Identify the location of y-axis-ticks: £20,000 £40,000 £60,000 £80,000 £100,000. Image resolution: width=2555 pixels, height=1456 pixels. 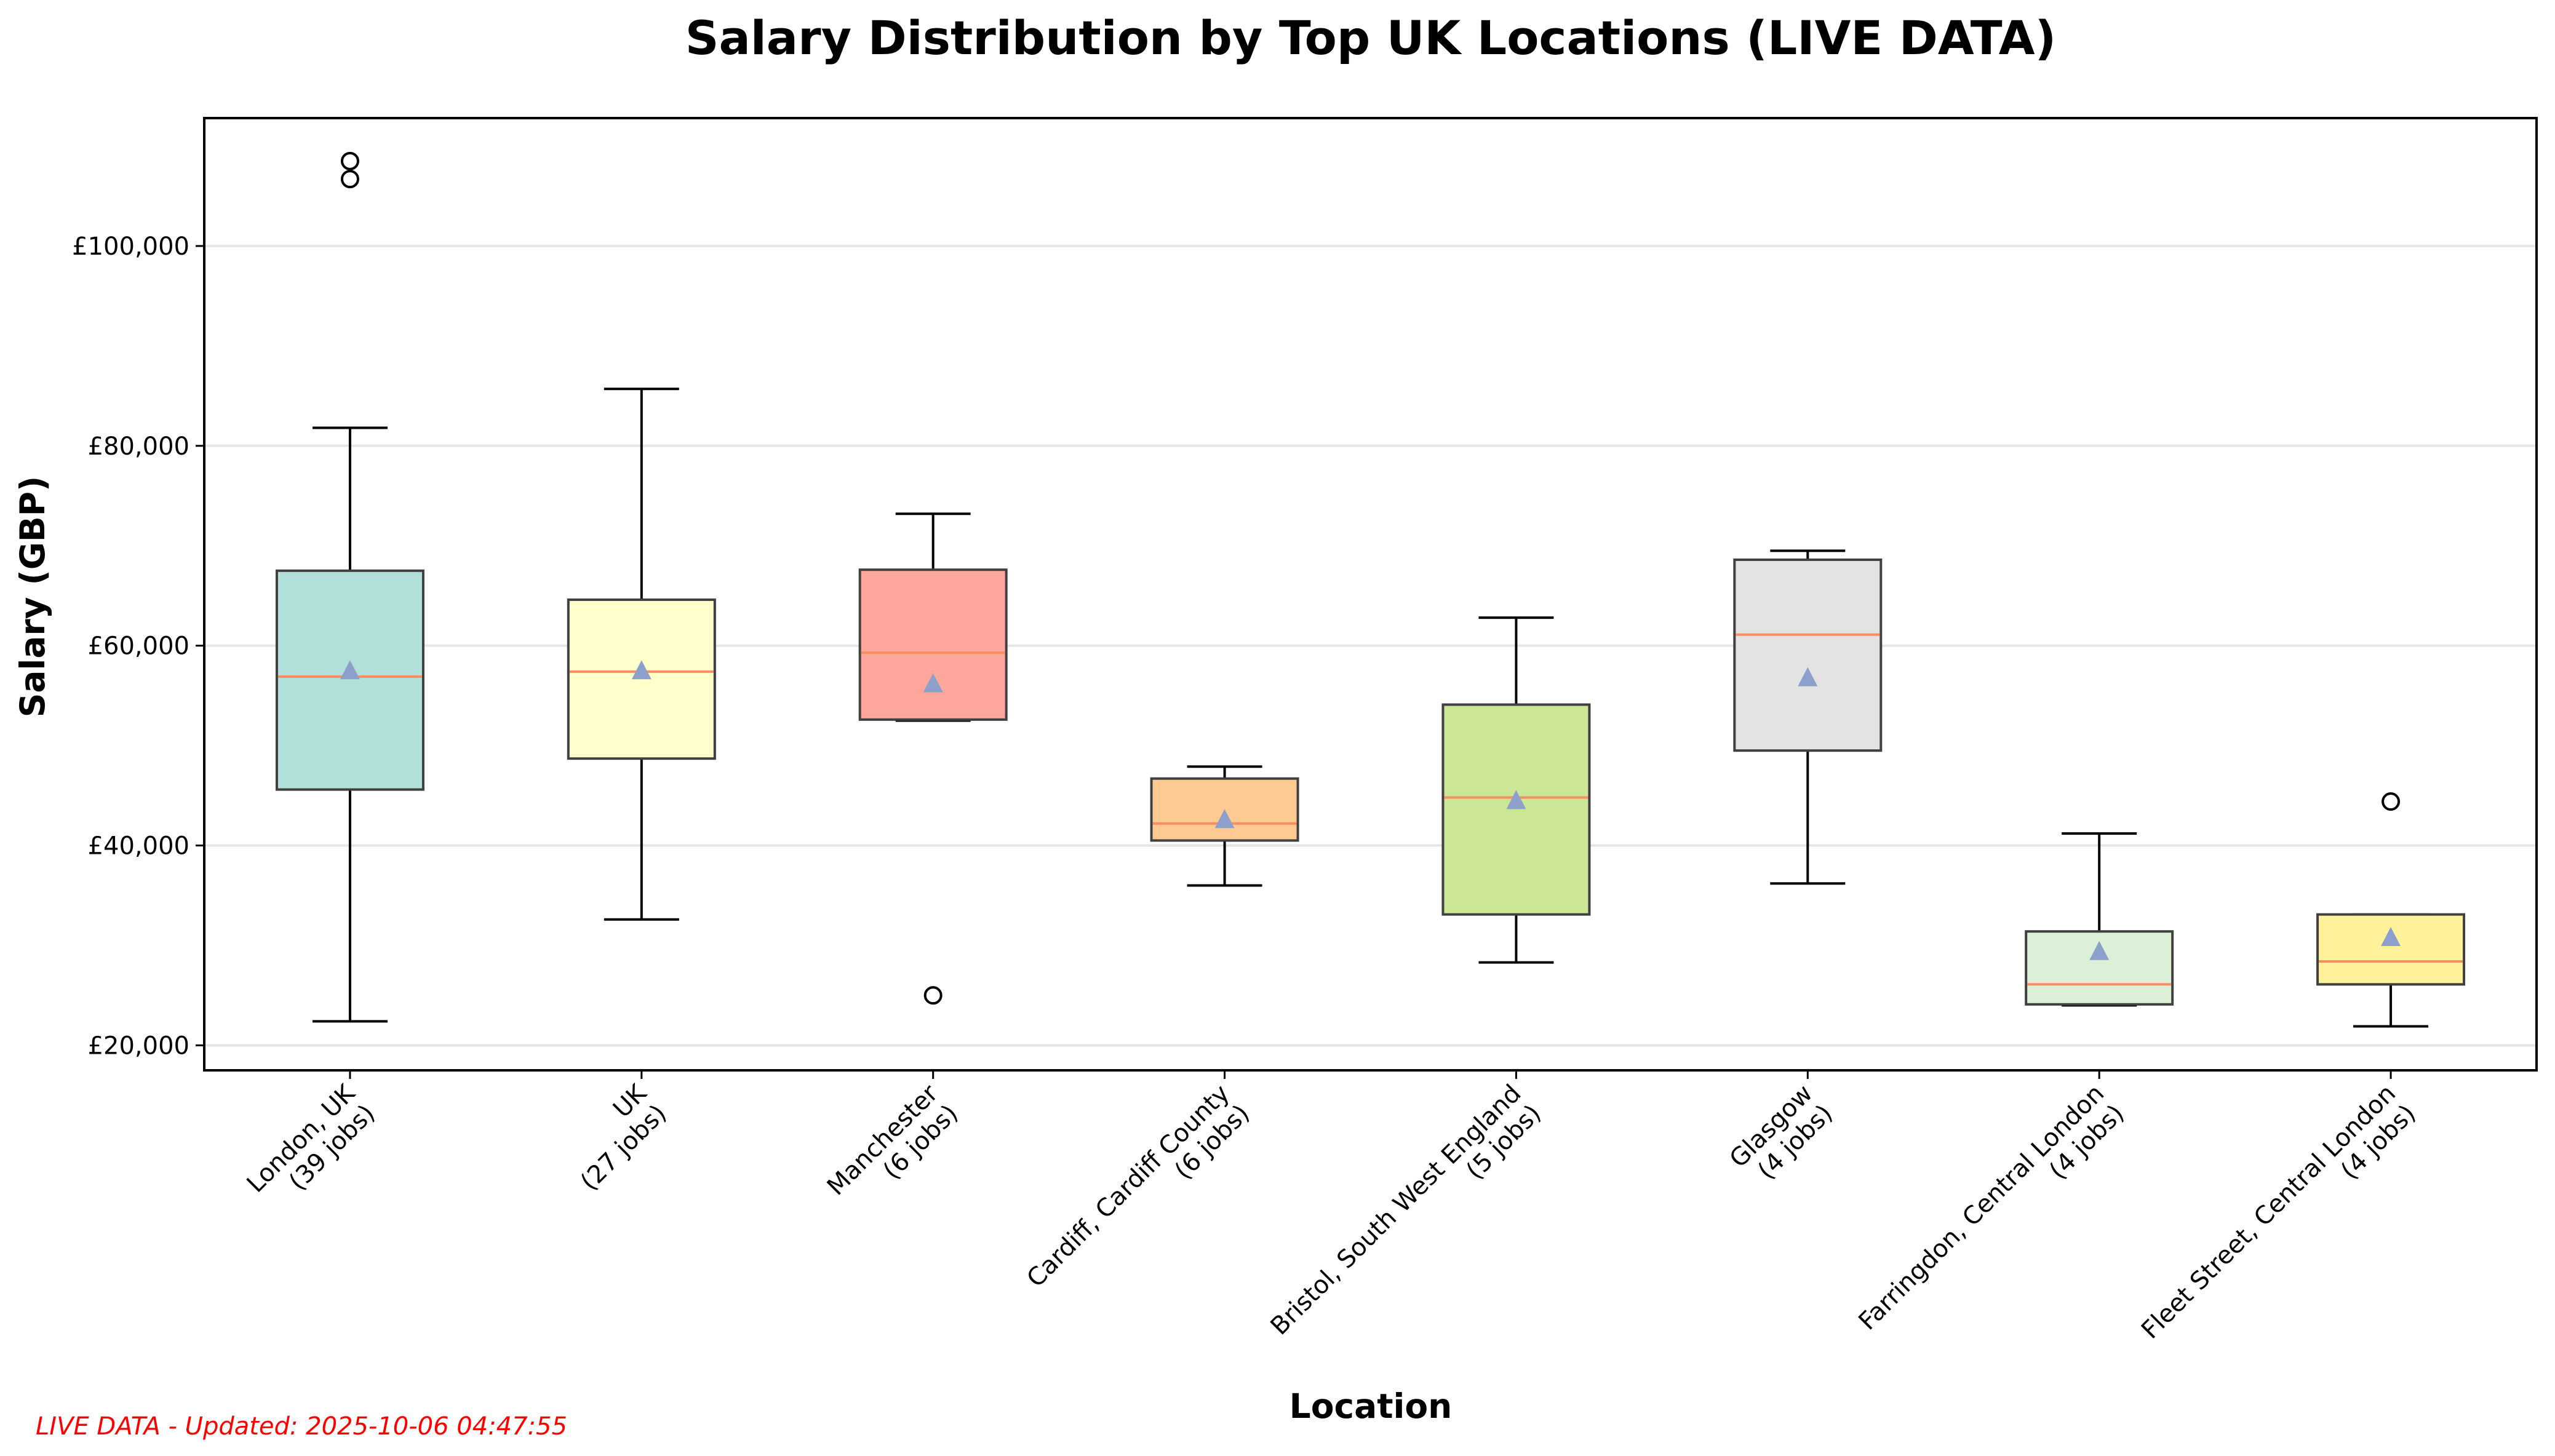
(138, 646).